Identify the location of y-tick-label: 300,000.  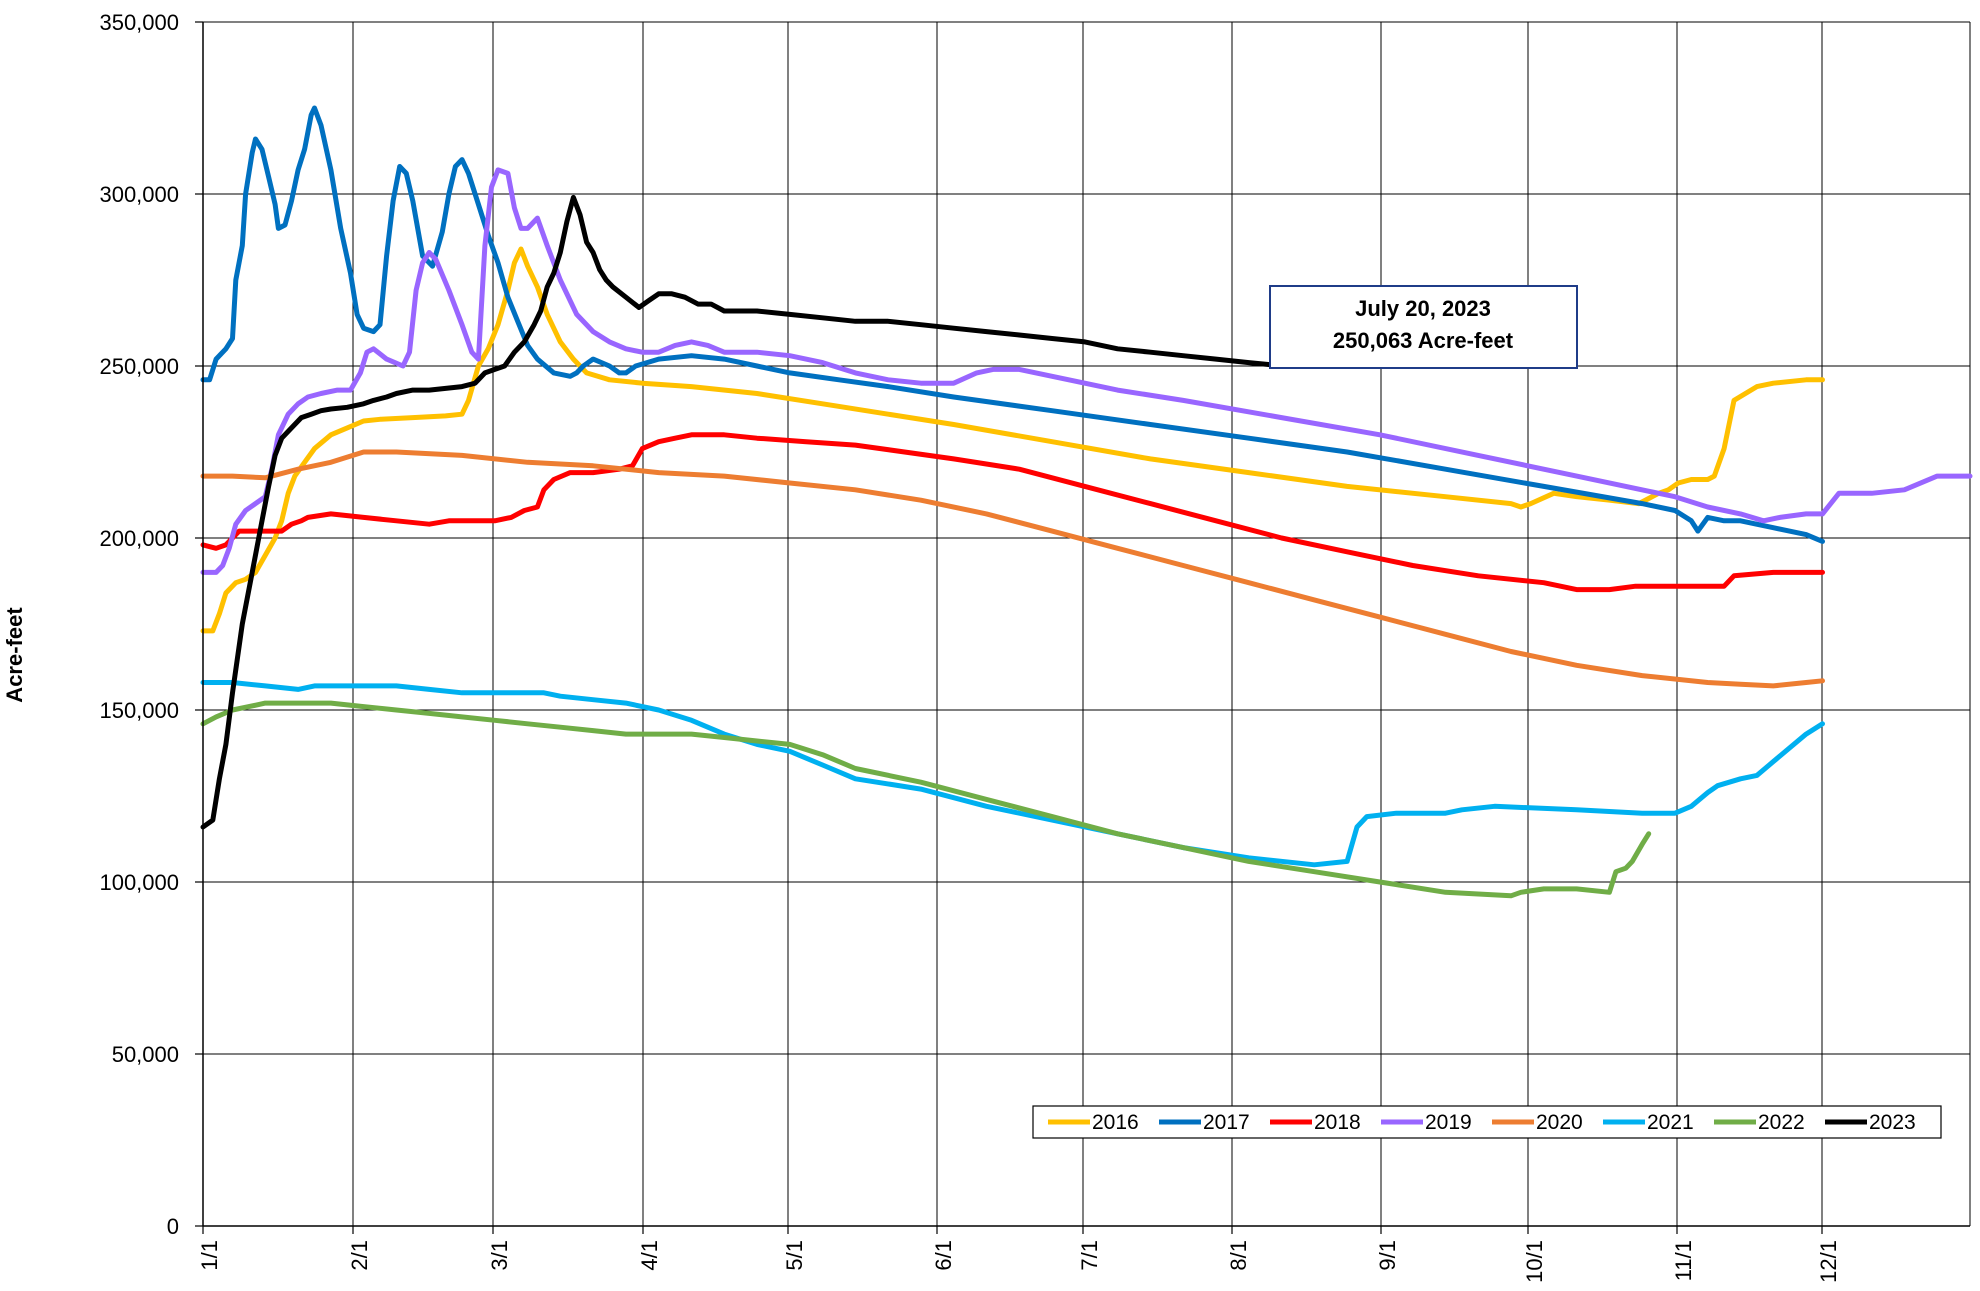
(139, 194).